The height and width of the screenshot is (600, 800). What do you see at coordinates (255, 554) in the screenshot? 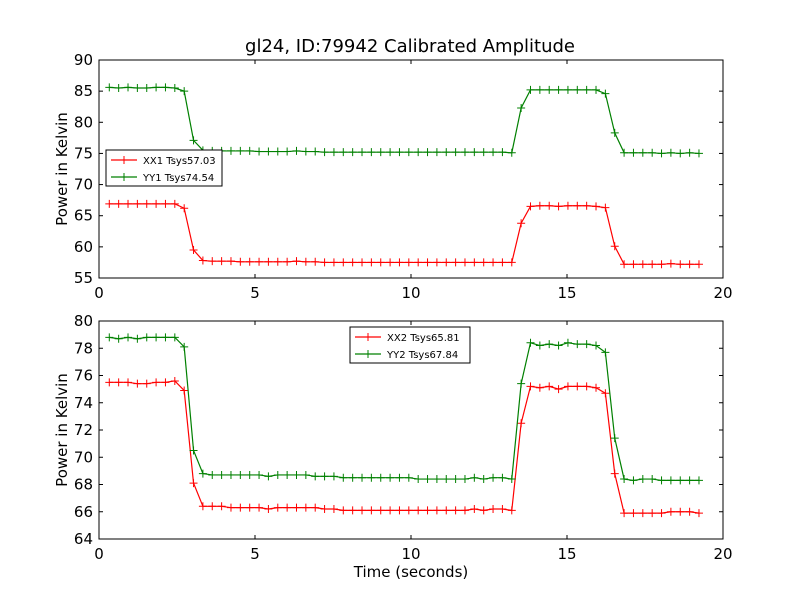
I see `x-tick-label: 5` at bounding box center [255, 554].